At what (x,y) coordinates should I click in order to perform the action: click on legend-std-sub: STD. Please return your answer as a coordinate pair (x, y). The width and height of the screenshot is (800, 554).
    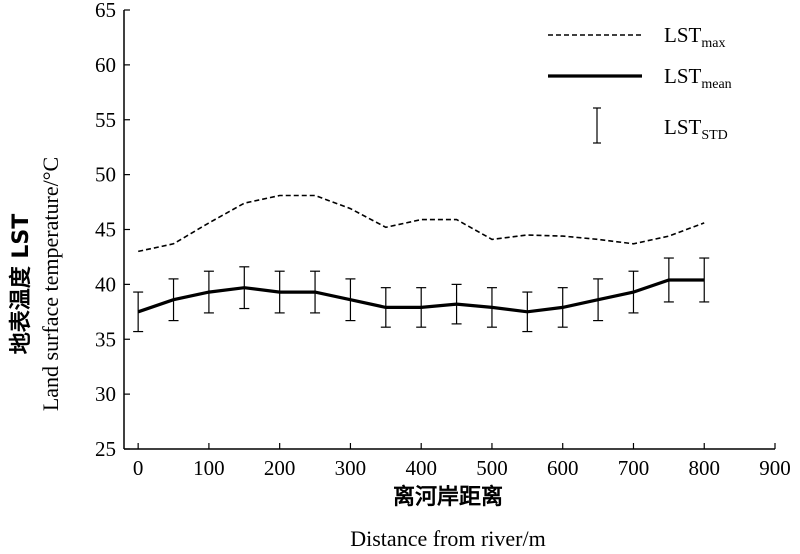
    Looking at the image, I should click on (714, 135).